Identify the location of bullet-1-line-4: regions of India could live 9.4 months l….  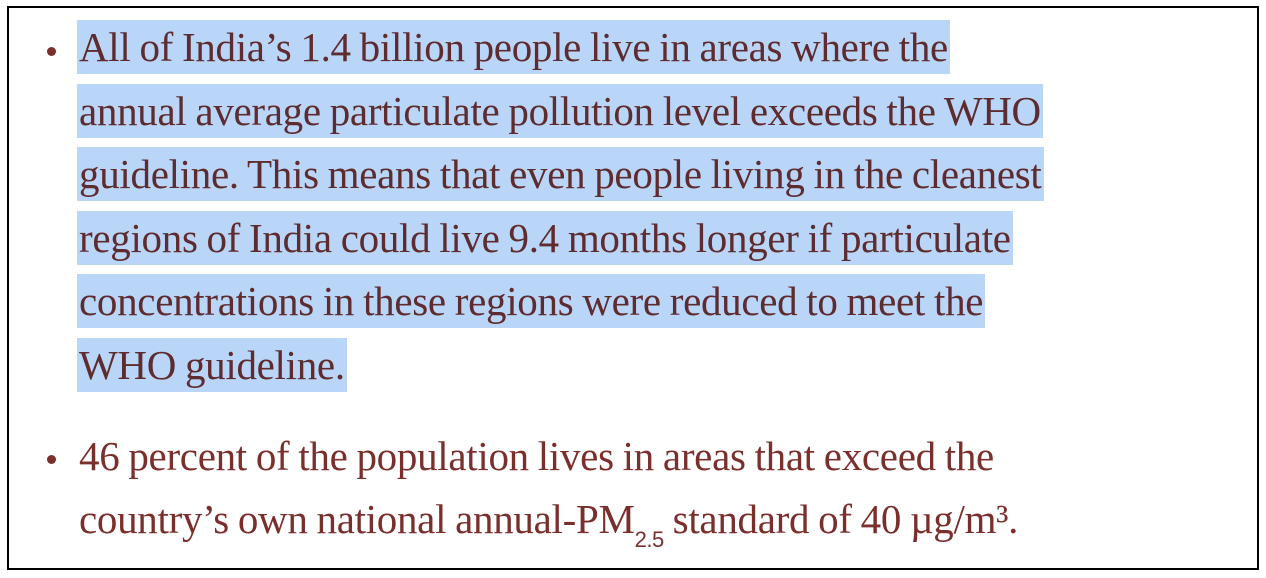
(545, 238).